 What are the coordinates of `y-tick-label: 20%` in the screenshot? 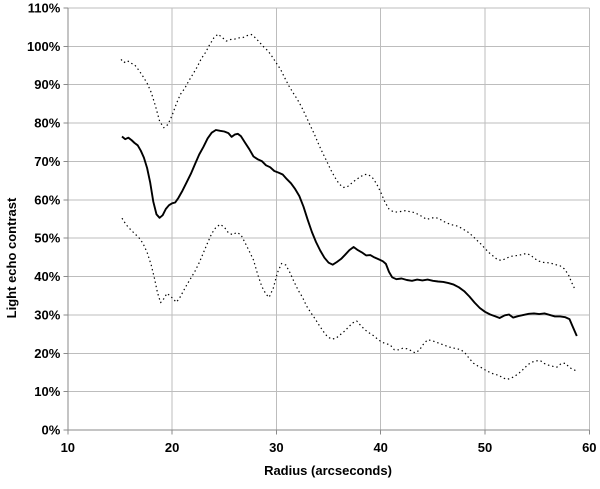 It's located at (47, 353).